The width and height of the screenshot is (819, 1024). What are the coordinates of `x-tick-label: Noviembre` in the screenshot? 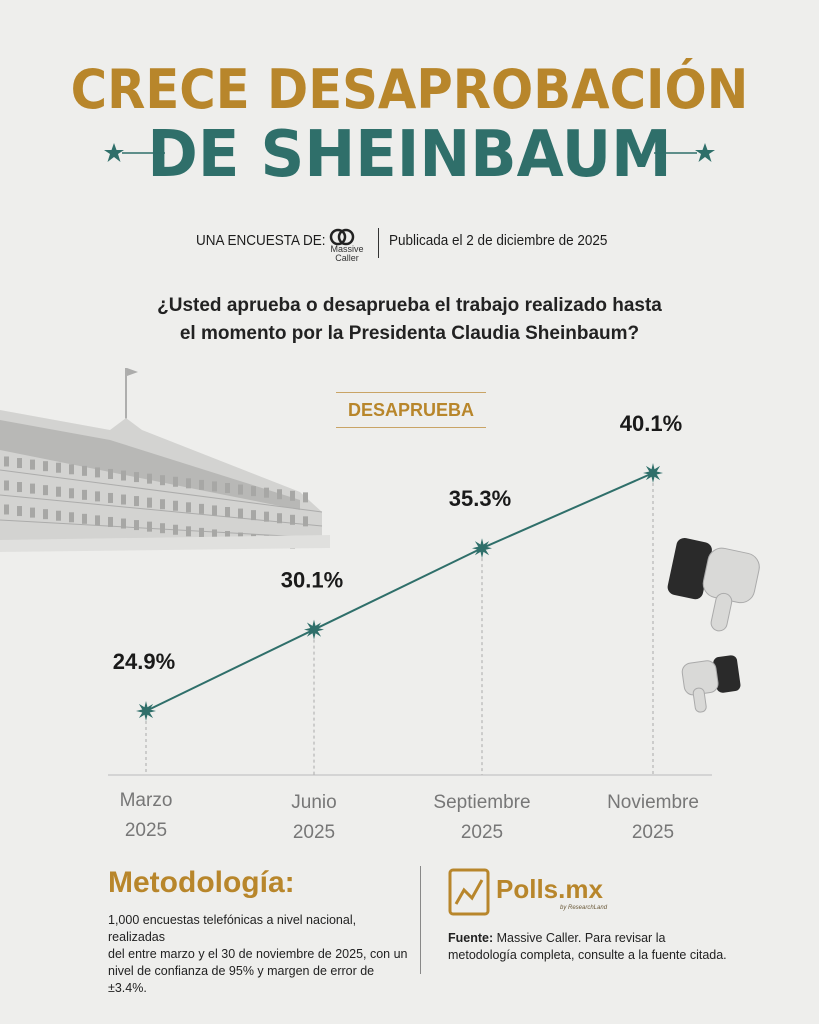 It's located at (653, 802).